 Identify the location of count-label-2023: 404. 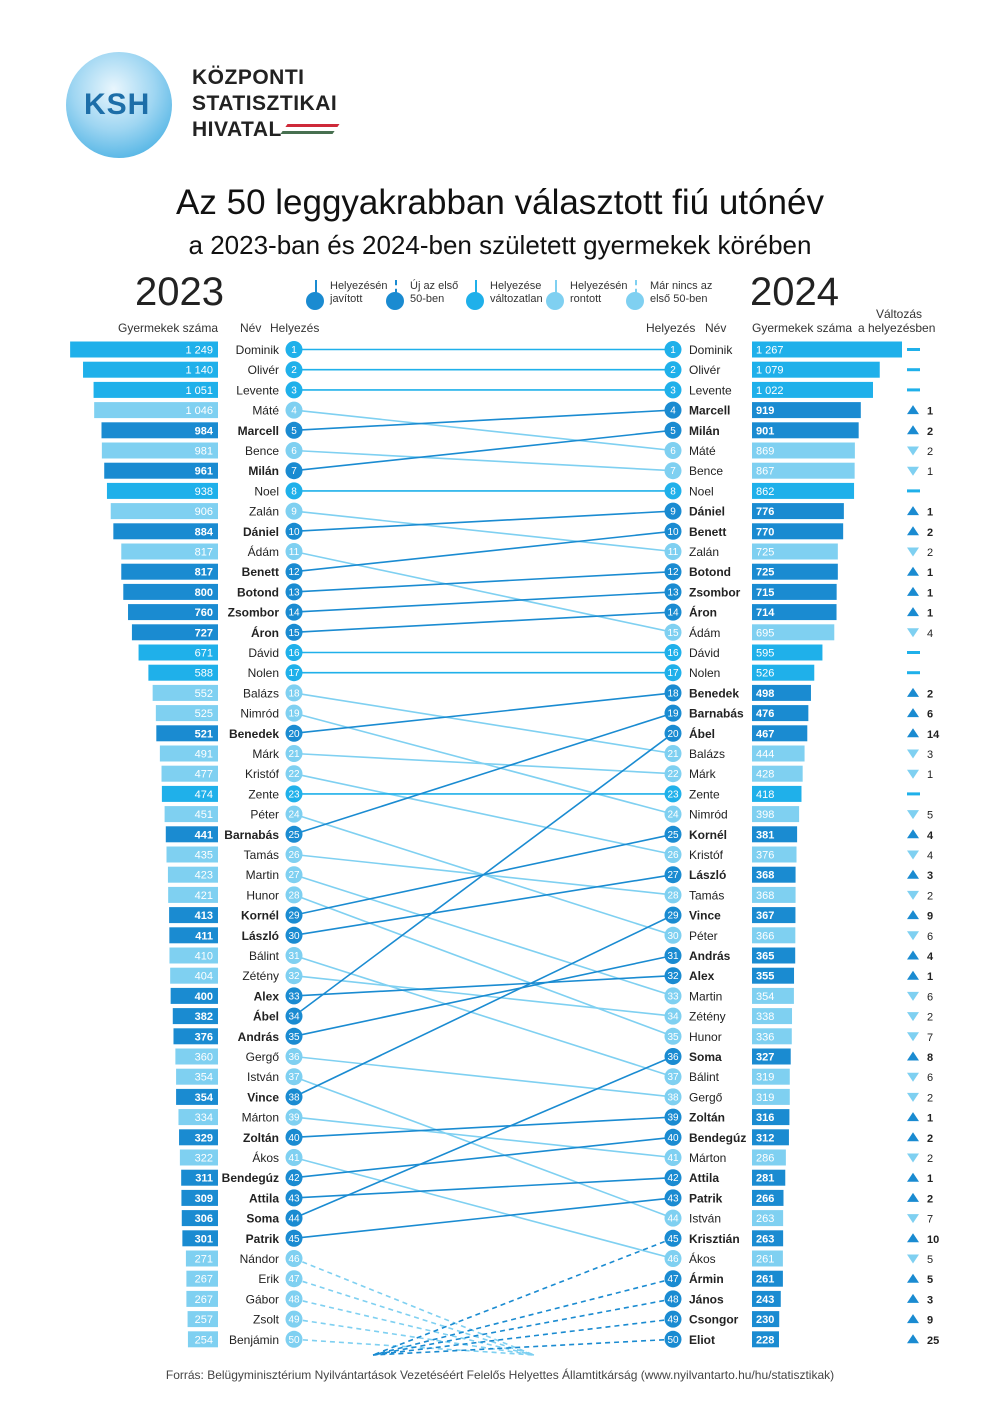
(204, 977).